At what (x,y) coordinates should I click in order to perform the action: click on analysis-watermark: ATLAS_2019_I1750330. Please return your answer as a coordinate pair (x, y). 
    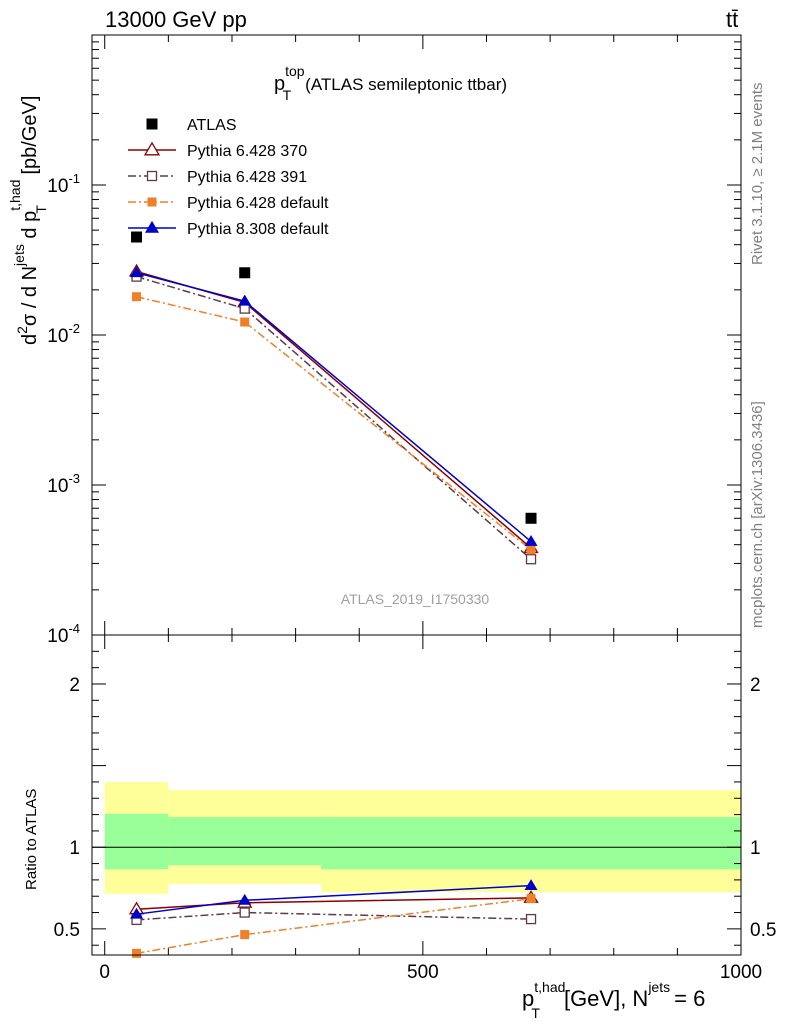
    Looking at the image, I should click on (415, 599).